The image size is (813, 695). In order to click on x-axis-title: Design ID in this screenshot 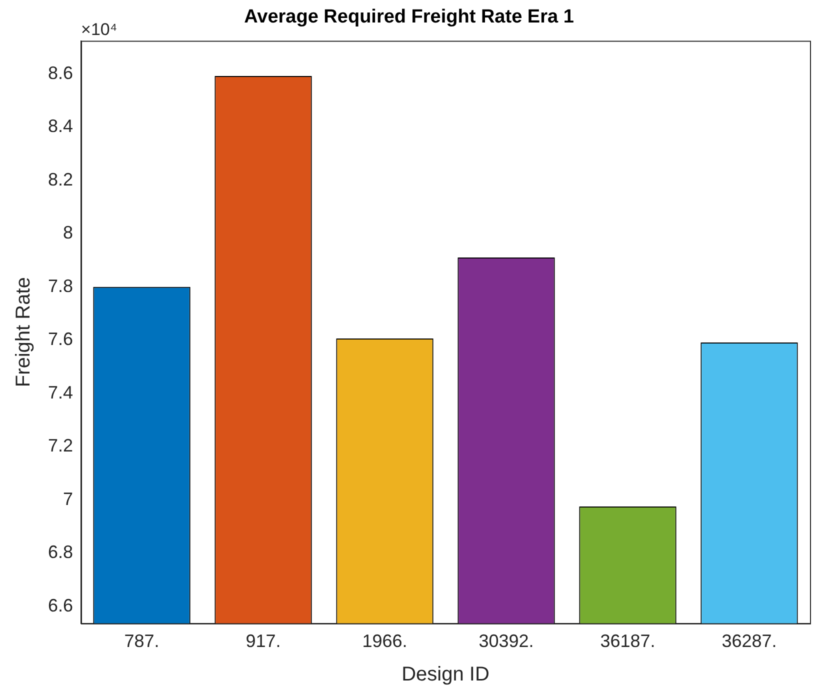, I will do `click(446, 675)`.